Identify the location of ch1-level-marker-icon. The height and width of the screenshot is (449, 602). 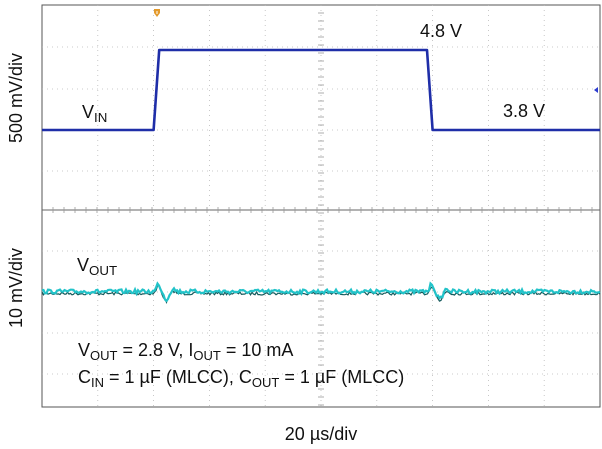
(596, 90).